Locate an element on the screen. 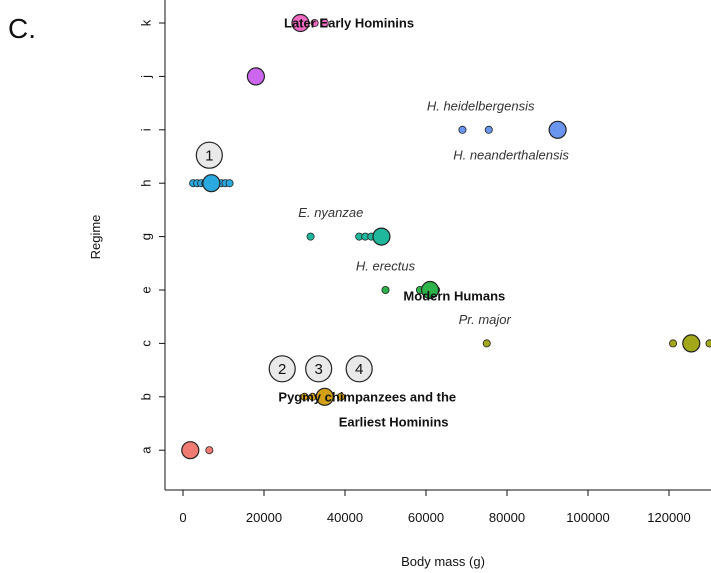  y-tick-label: j is located at coordinates (146, 77).